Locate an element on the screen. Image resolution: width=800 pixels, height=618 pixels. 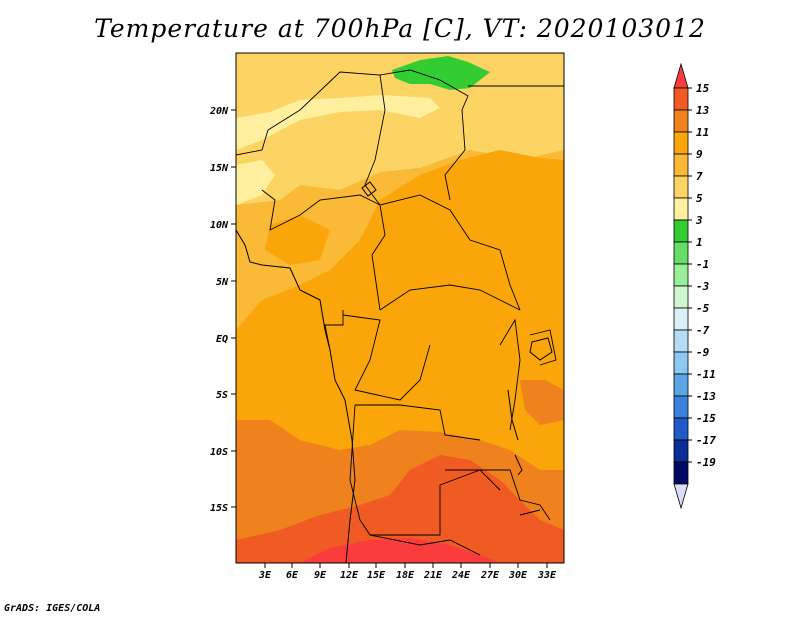
colorbar-label: -19 is located at coordinates (706, 462).